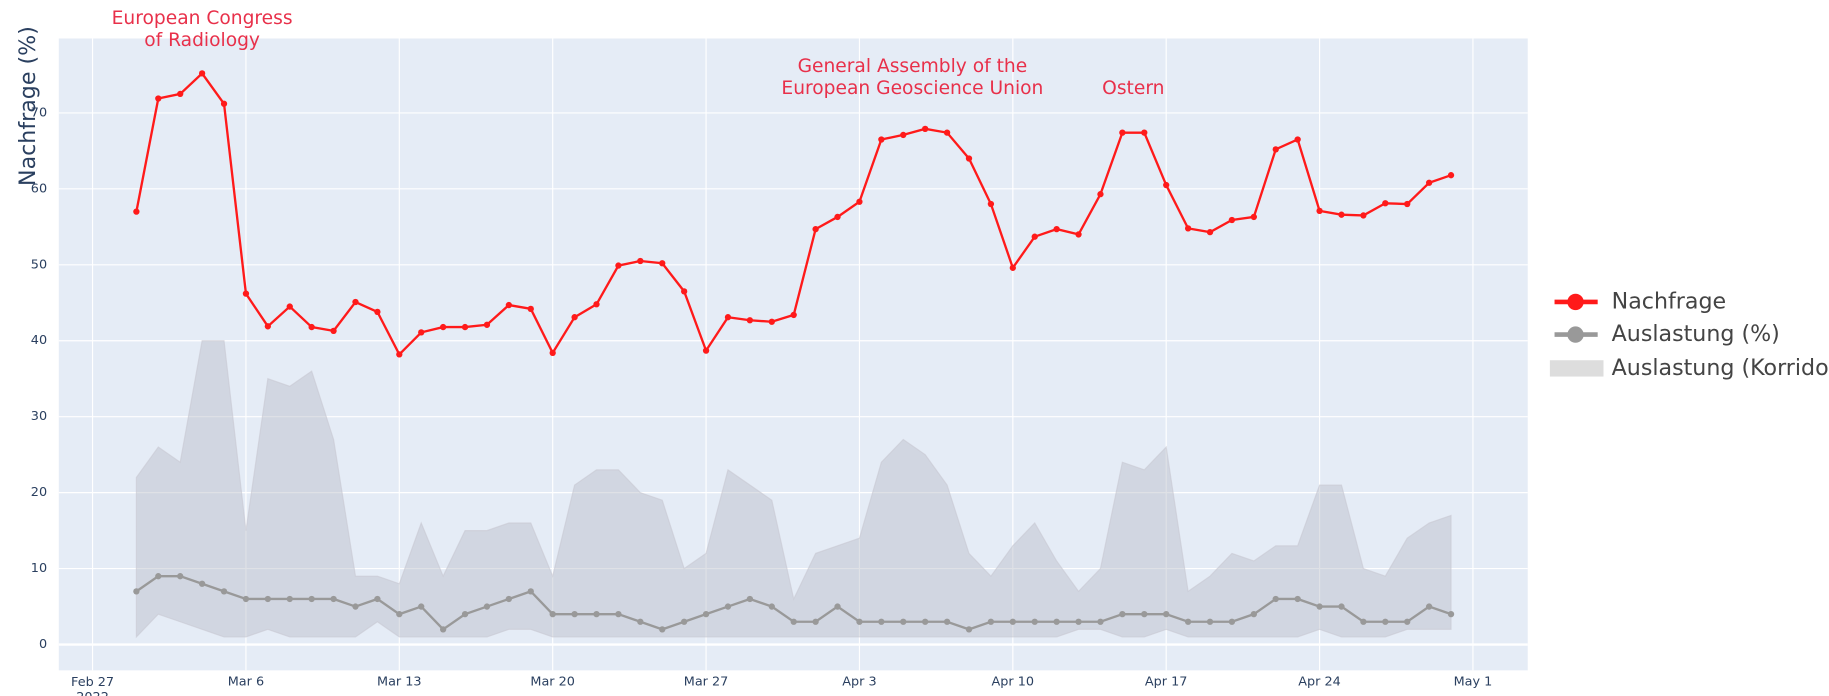 The width and height of the screenshot is (1829, 696). I want to click on y-tick-label: 20, so click(39, 492).